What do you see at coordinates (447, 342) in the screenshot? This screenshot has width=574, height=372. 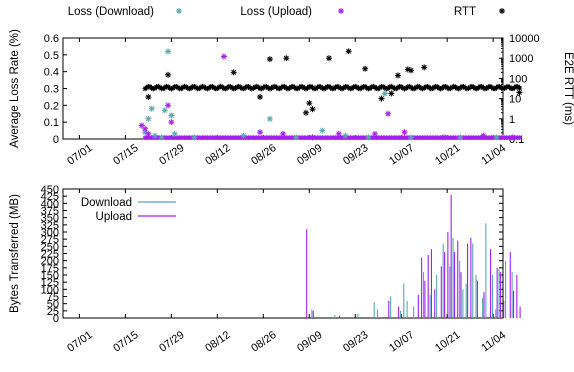 I see `bottom-x-tick-label: 10/21` at bounding box center [447, 342].